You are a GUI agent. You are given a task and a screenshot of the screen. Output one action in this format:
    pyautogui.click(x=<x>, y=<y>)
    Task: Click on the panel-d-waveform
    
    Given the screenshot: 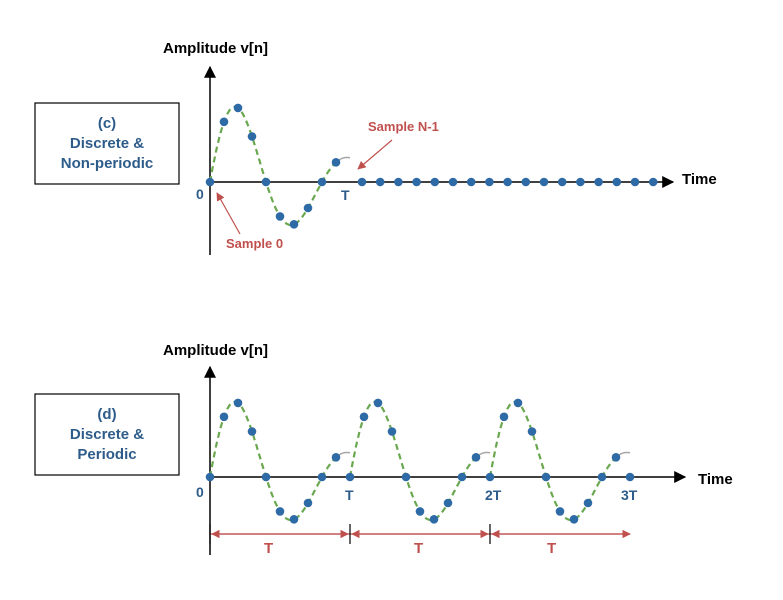 What is the action you would take?
    pyautogui.click(x=420, y=461)
    